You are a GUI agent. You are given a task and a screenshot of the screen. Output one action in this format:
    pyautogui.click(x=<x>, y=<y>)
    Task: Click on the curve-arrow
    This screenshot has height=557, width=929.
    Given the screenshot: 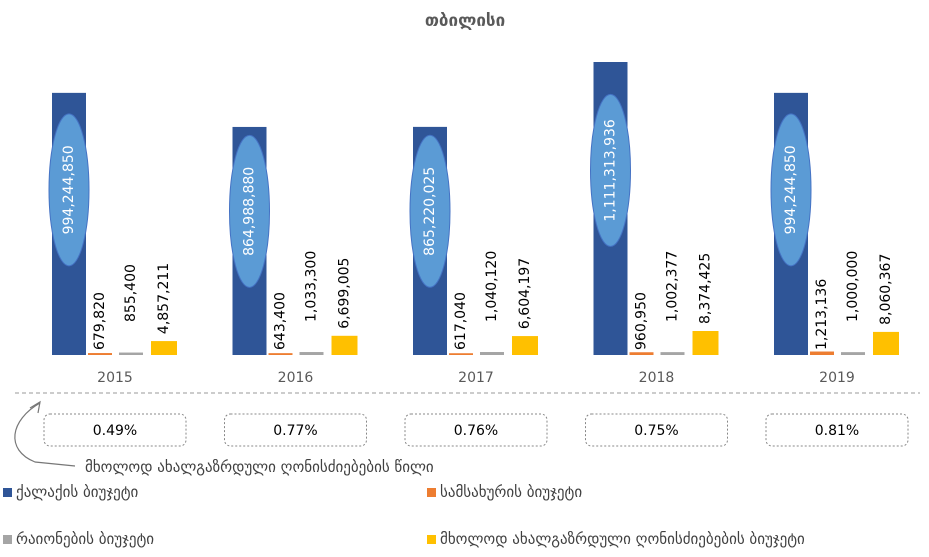 What is the action you would take?
    pyautogui.click(x=45, y=434)
    